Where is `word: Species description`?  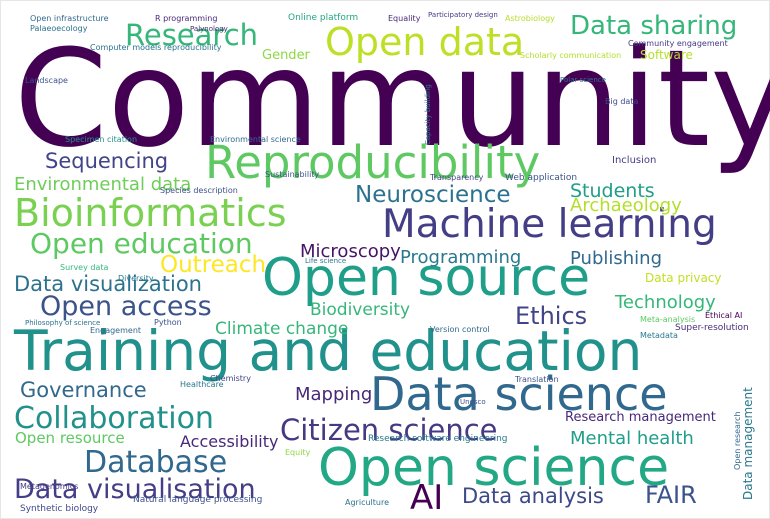
word: Species description is located at coordinates (199, 190).